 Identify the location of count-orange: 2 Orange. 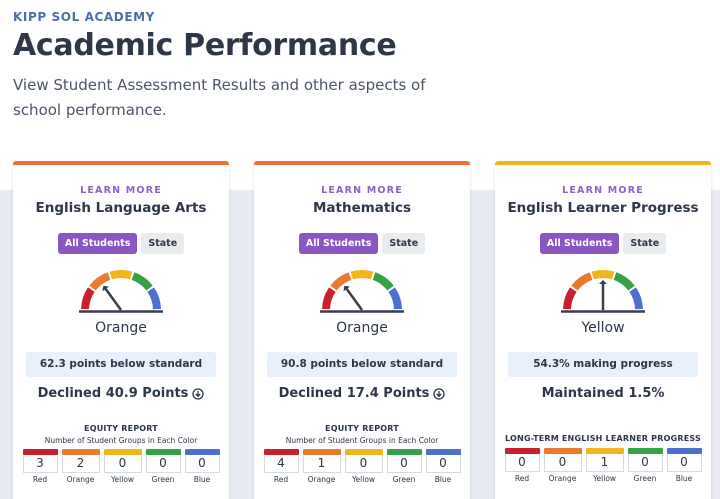
(80, 466).